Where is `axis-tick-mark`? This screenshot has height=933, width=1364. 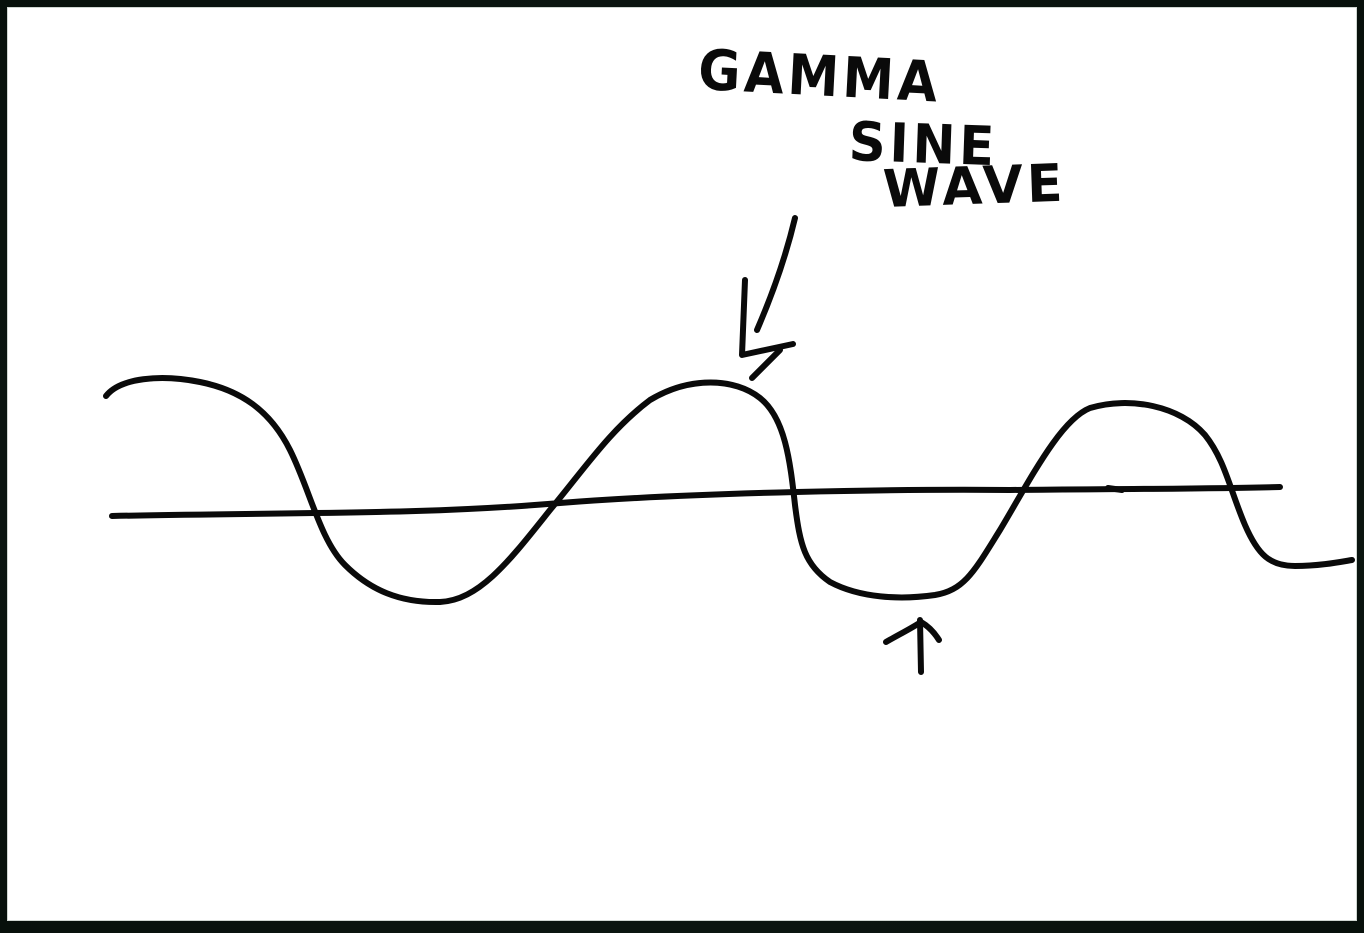 axis-tick-mark is located at coordinates (1115, 489).